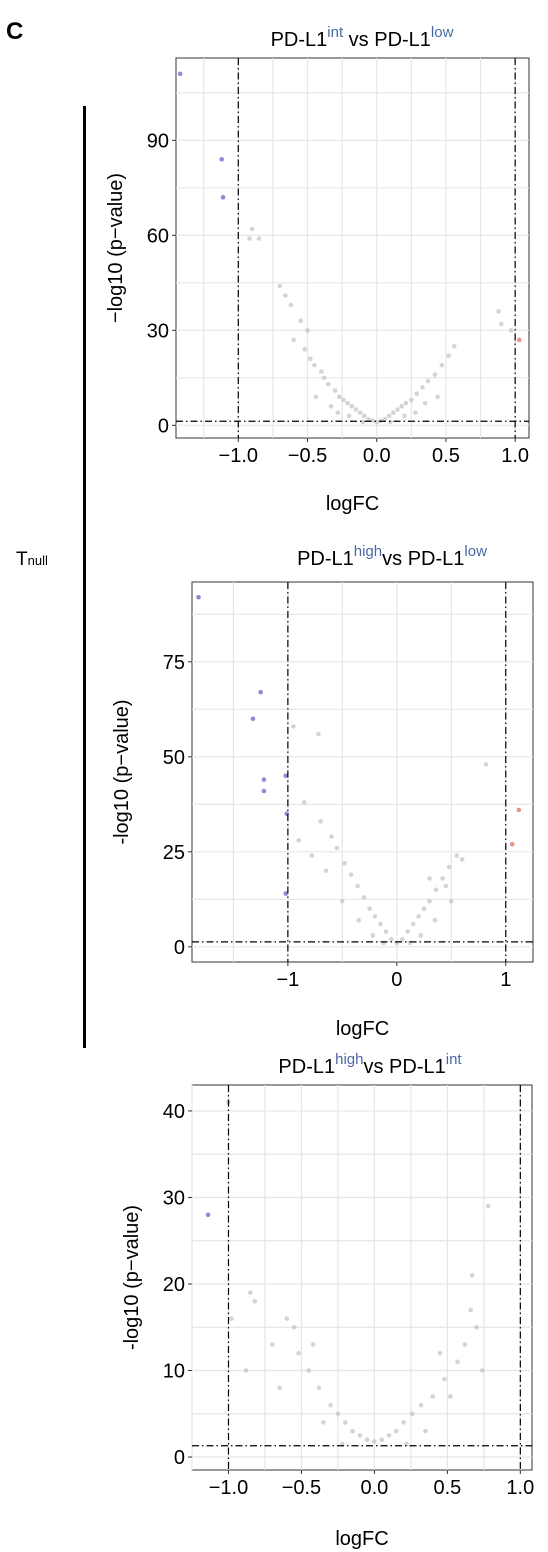  What do you see at coordinates (392, 556) in the screenshot?
I see `chart-title: PD-L1highvs PD-L1low` at bounding box center [392, 556].